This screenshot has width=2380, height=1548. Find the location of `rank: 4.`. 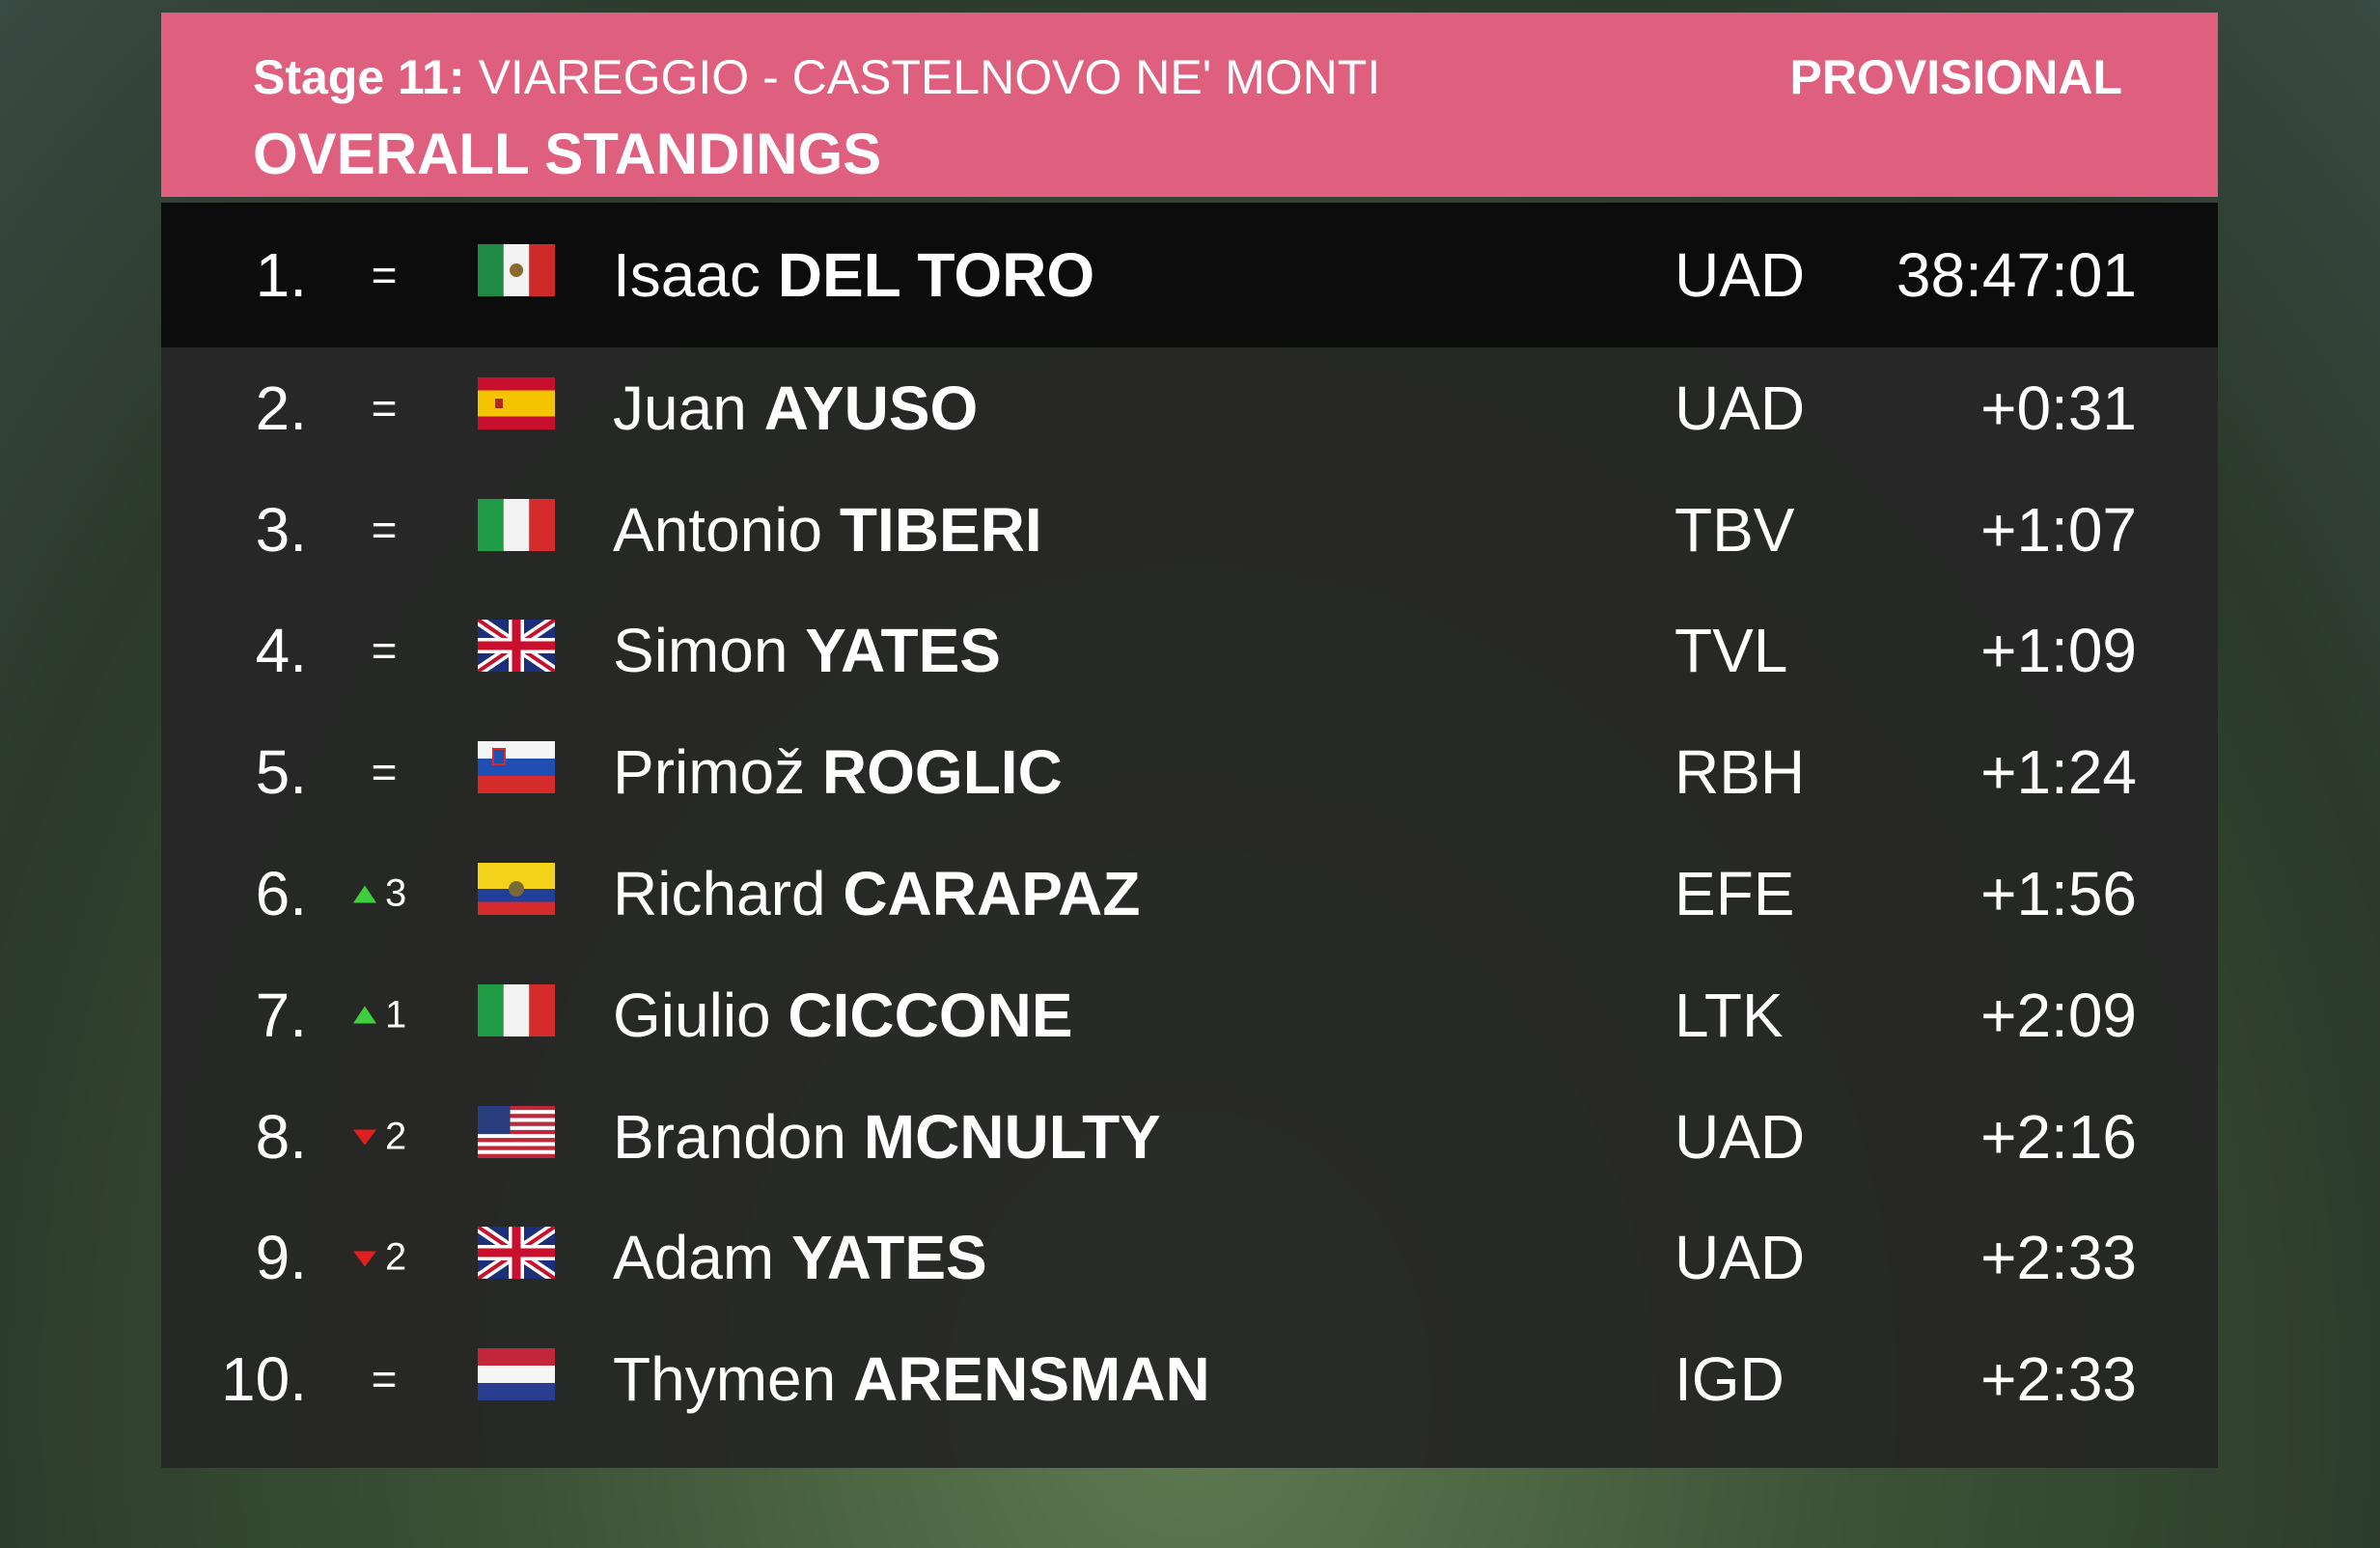

rank: 4. is located at coordinates (281, 651).